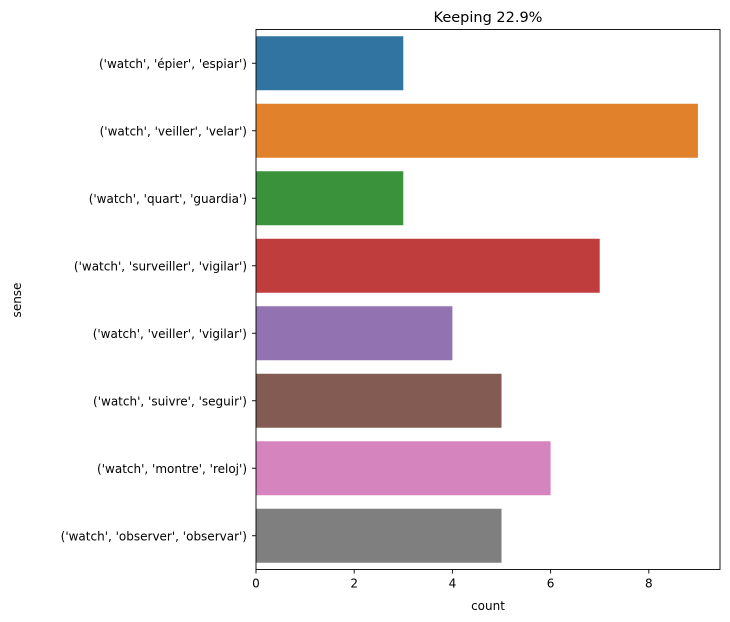 The height and width of the screenshot is (622, 730). What do you see at coordinates (173, 131) in the screenshot?
I see `y-tick-label-1: ('watch', 'veiller', 'velar')` at bounding box center [173, 131].